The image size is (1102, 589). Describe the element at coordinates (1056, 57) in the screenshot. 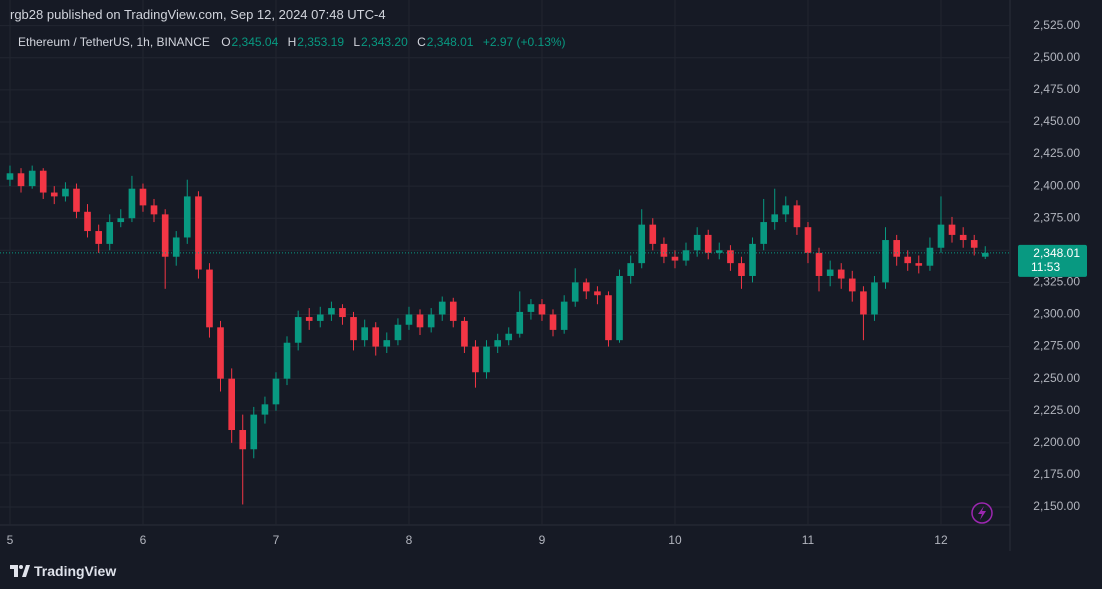

I see `y-tick-label: 2,500.00` at that location.